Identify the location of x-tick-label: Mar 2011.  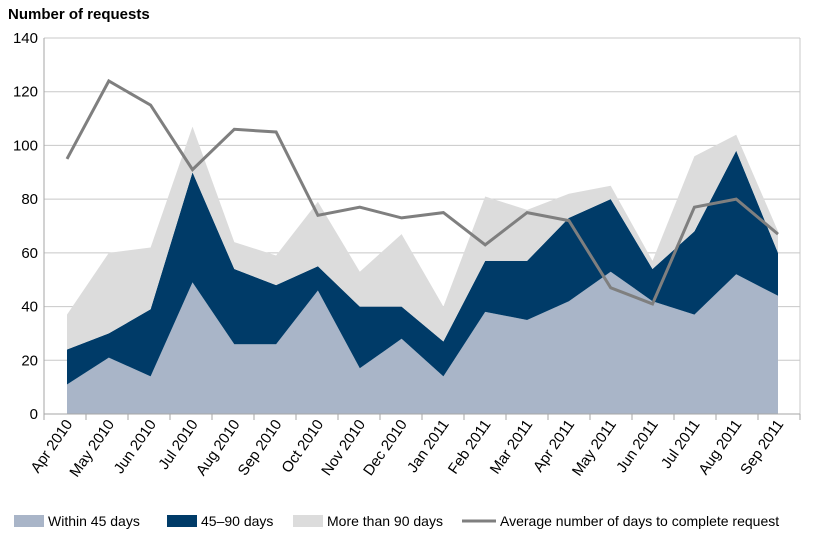
(512, 447).